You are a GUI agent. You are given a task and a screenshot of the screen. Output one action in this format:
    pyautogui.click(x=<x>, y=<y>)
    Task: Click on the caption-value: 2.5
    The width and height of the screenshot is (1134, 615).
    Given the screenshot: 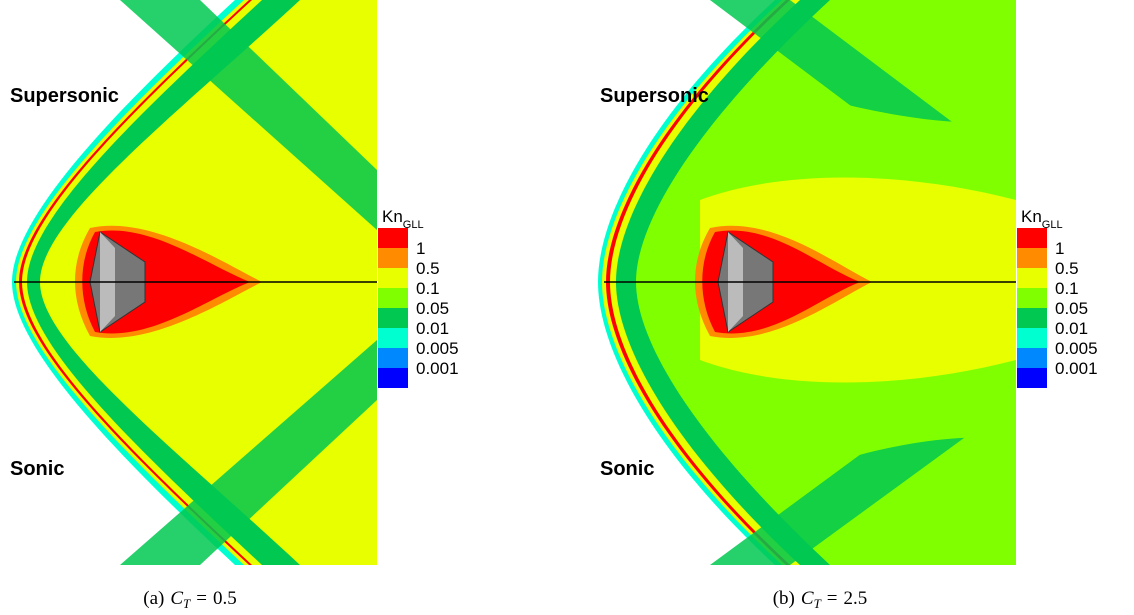 What is the action you would take?
    pyautogui.click(x=856, y=598)
    